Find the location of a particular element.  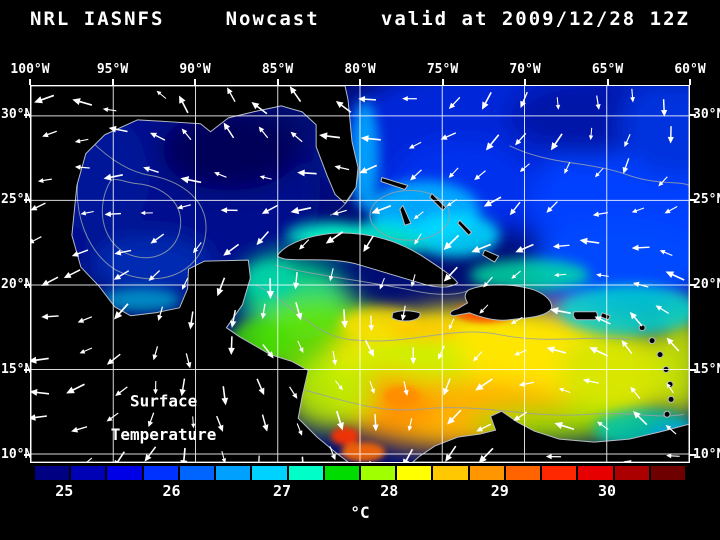

colorbar is located at coordinates (360, 473).